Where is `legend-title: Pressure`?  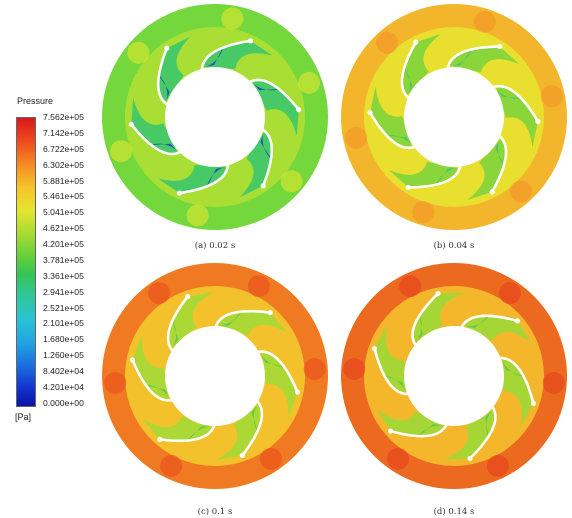 legend-title: Pressure is located at coordinates (35, 101).